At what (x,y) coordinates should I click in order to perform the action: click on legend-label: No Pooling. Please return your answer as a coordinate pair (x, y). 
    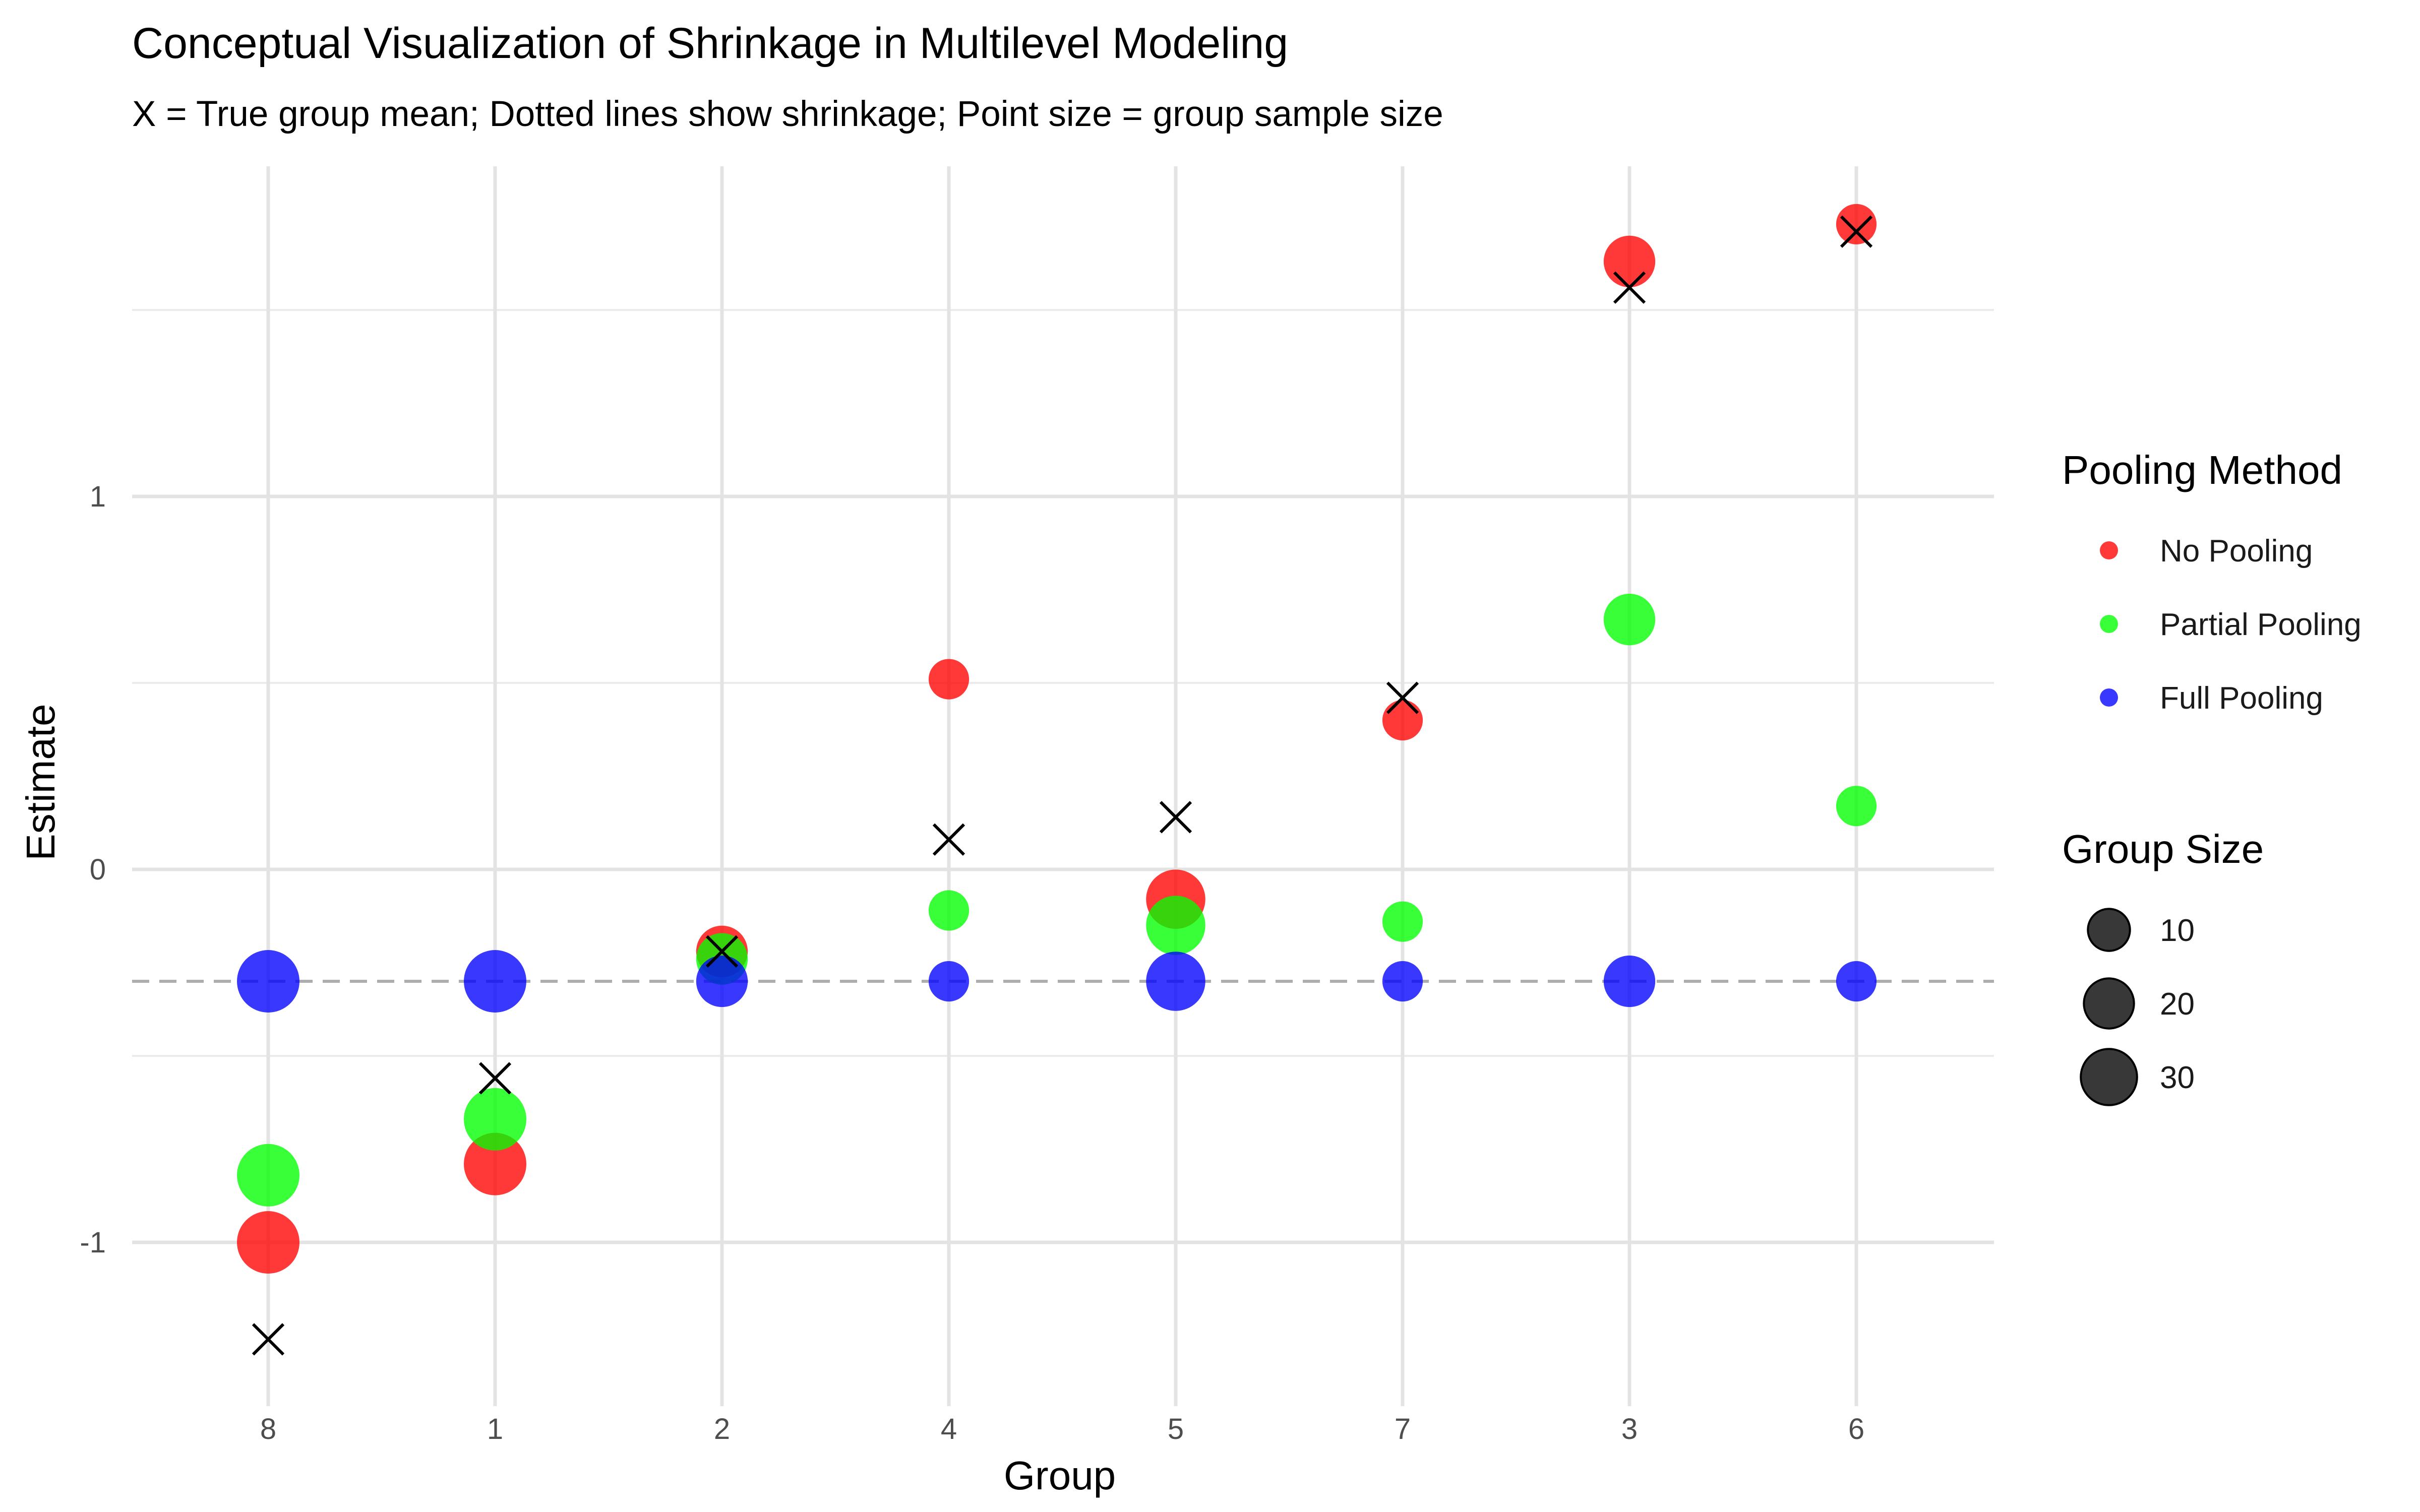
    Looking at the image, I should click on (2236, 551).